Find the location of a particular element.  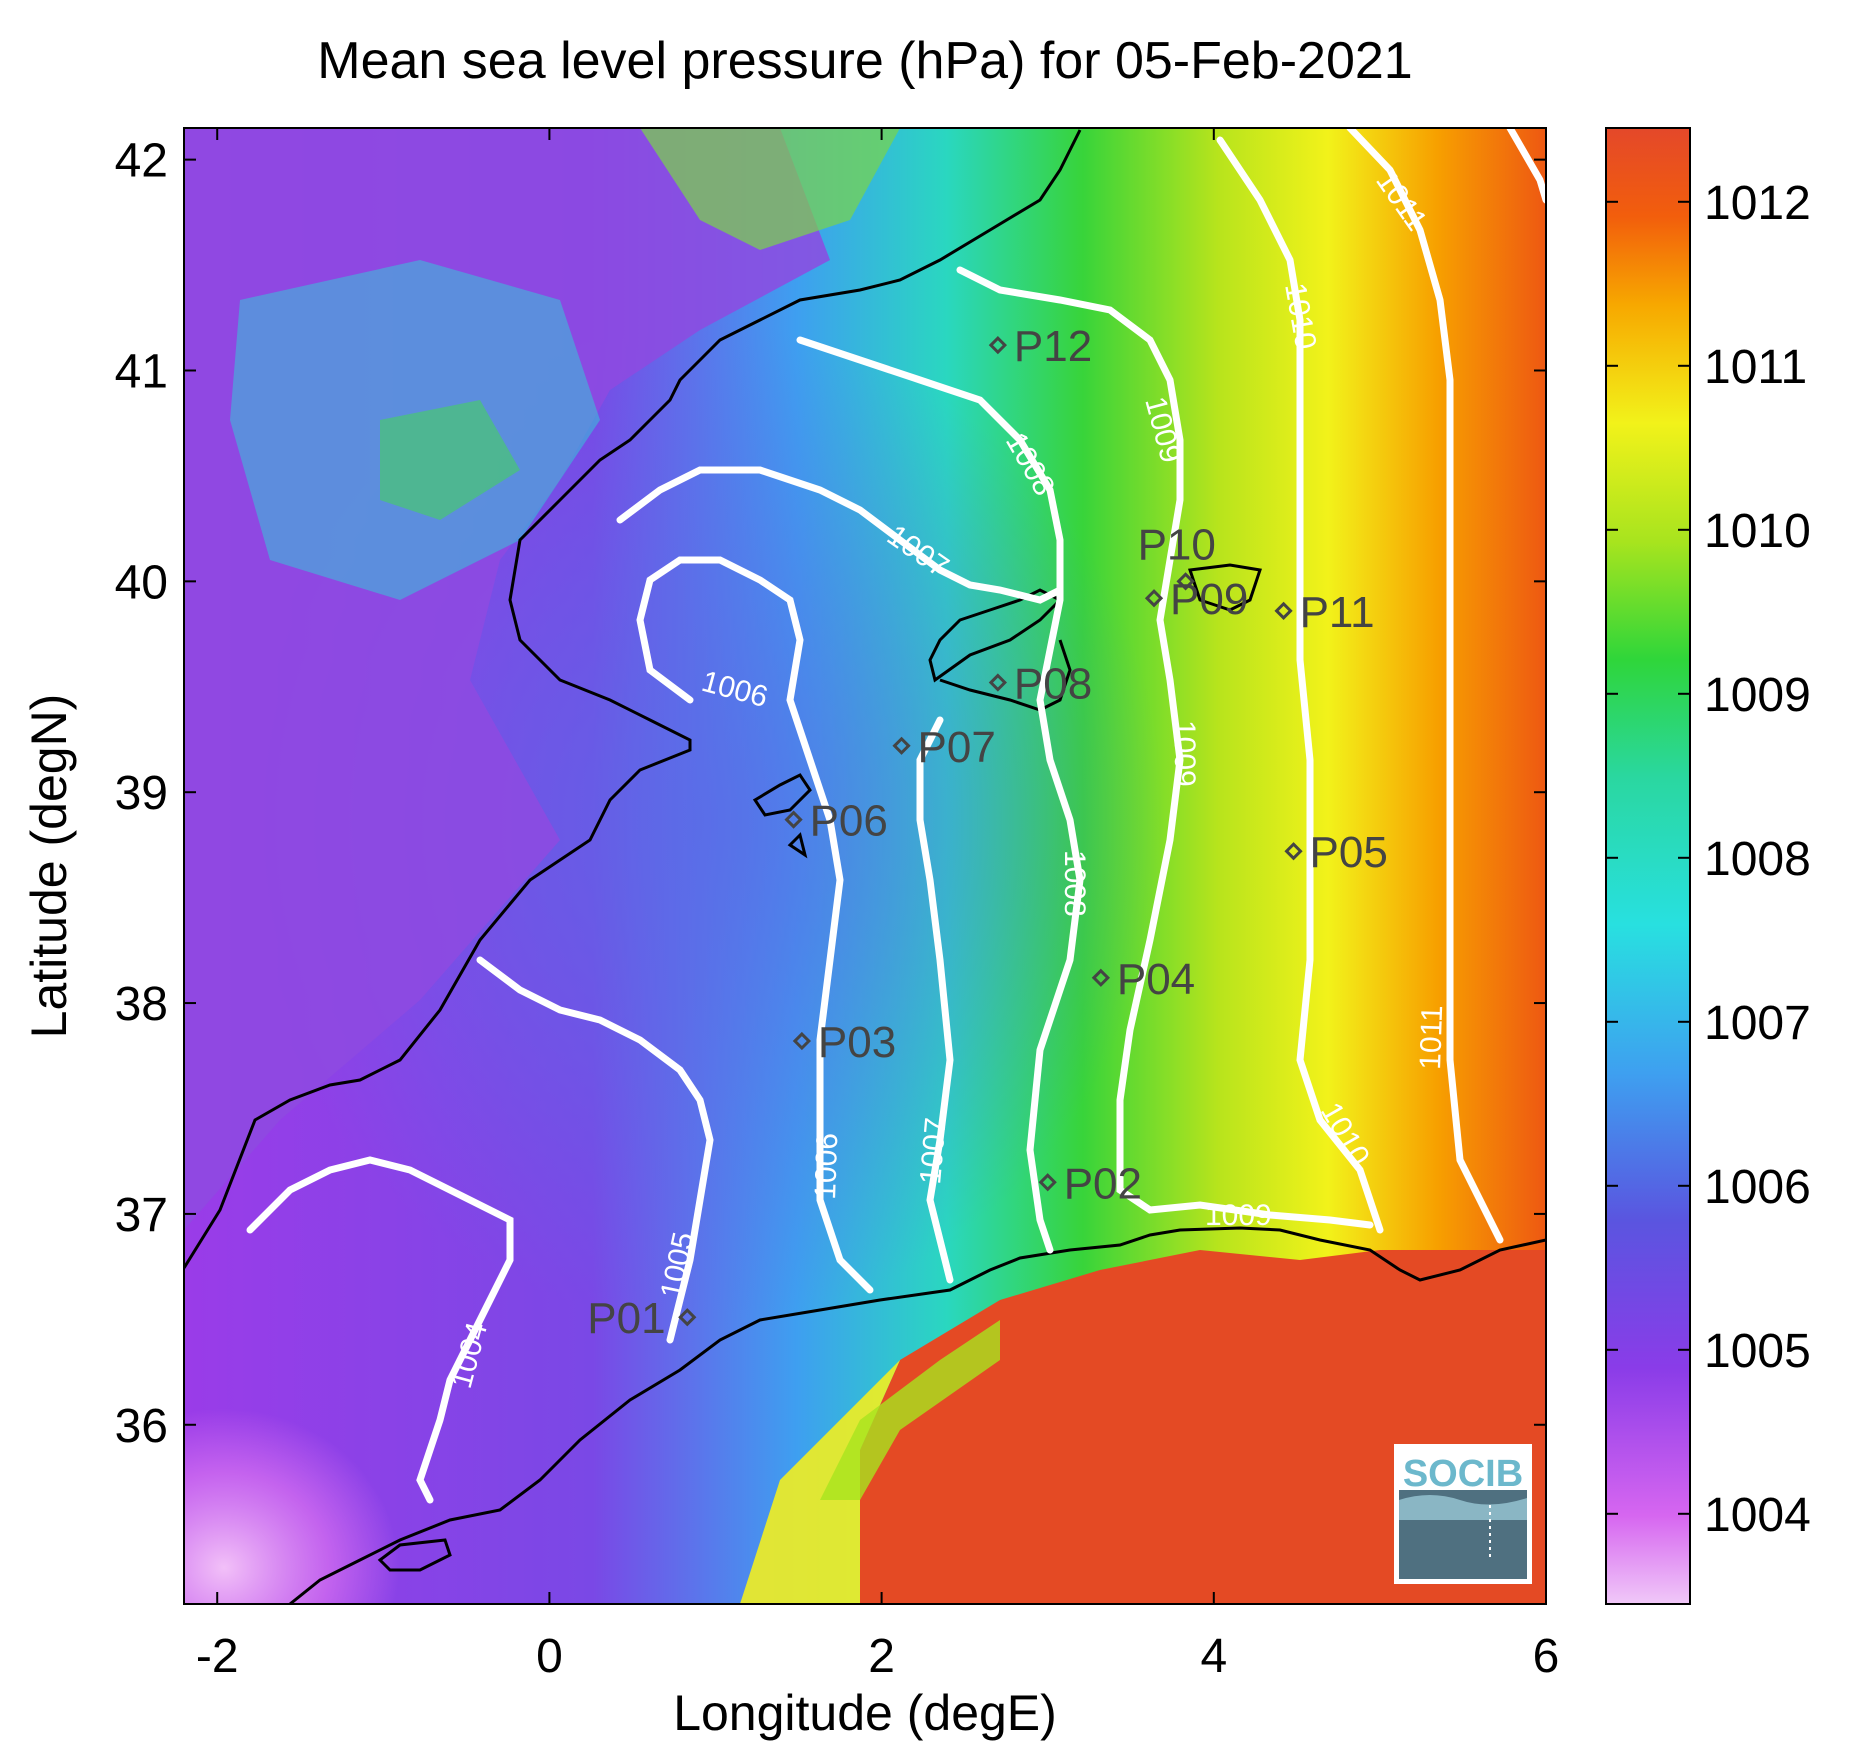

colorbar-tick-label: 1006 is located at coordinates (1757, 1187).